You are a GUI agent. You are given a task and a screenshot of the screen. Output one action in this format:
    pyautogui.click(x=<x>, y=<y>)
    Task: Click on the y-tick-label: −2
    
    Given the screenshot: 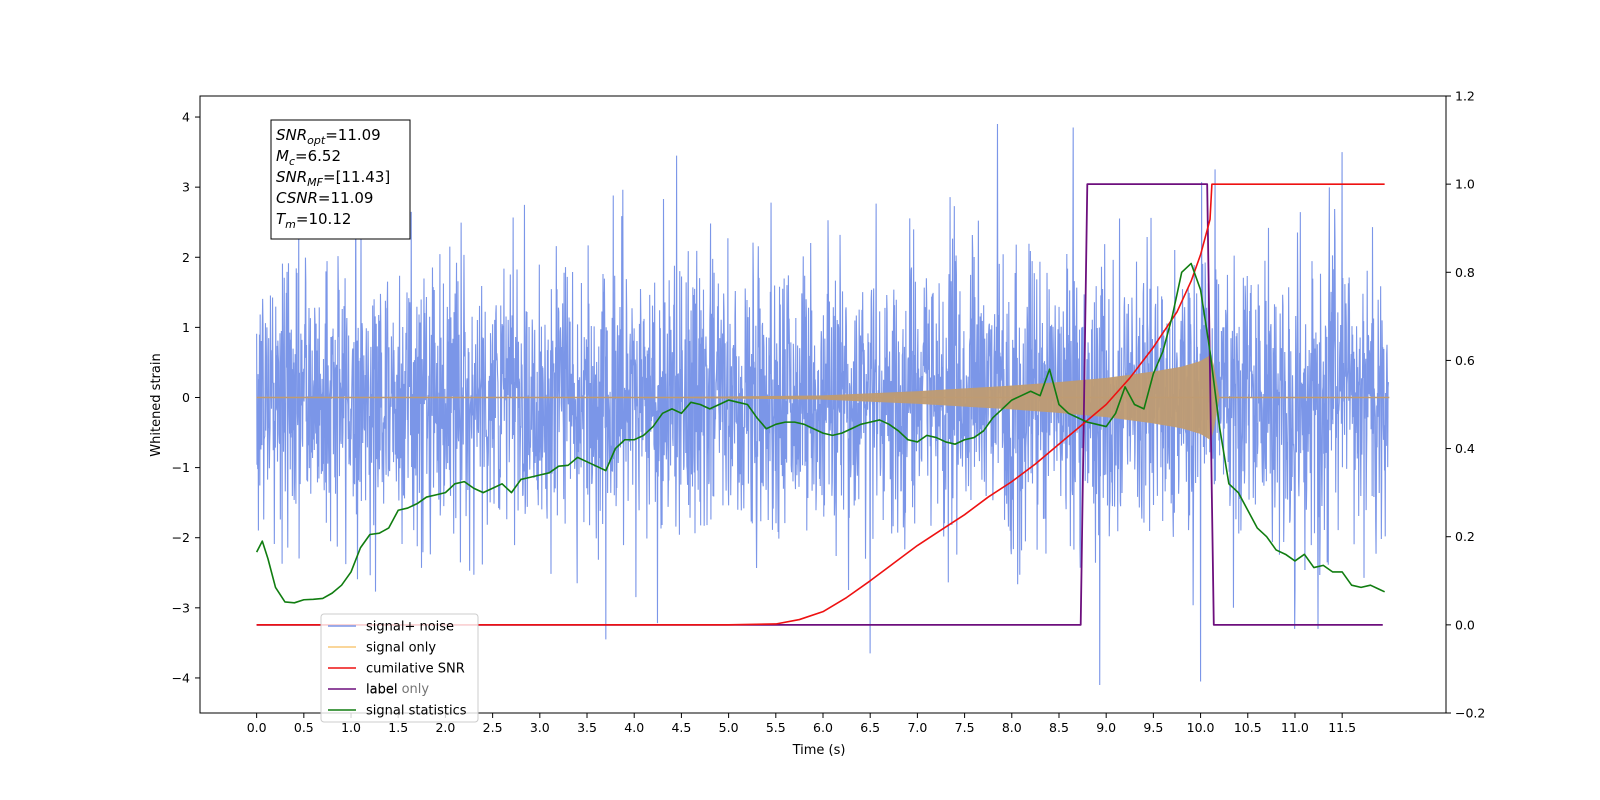 What is the action you would take?
    pyautogui.click(x=181, y=537)
    